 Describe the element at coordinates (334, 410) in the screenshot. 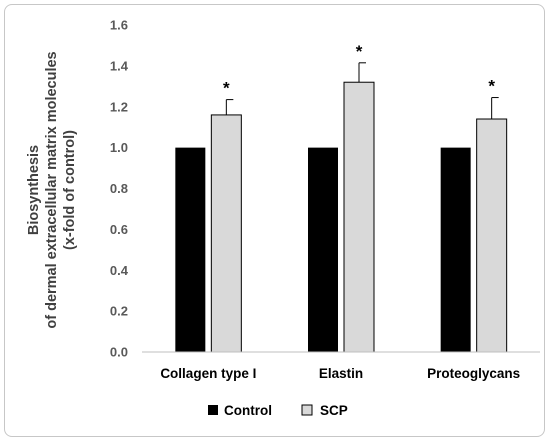

I see `legend-label-scp: SCP` at that location.